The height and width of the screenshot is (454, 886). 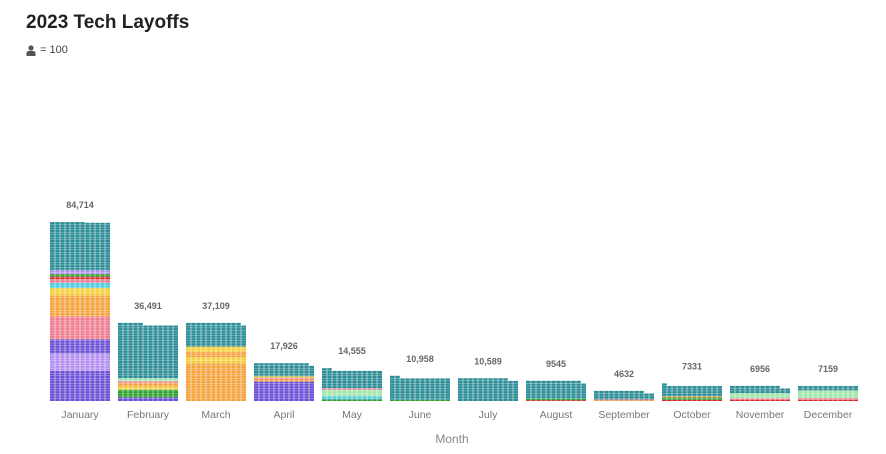 What do you see at coordinates (420, 388) in the screenshot?
I see `bar-june` at bounding box center [420, 388].